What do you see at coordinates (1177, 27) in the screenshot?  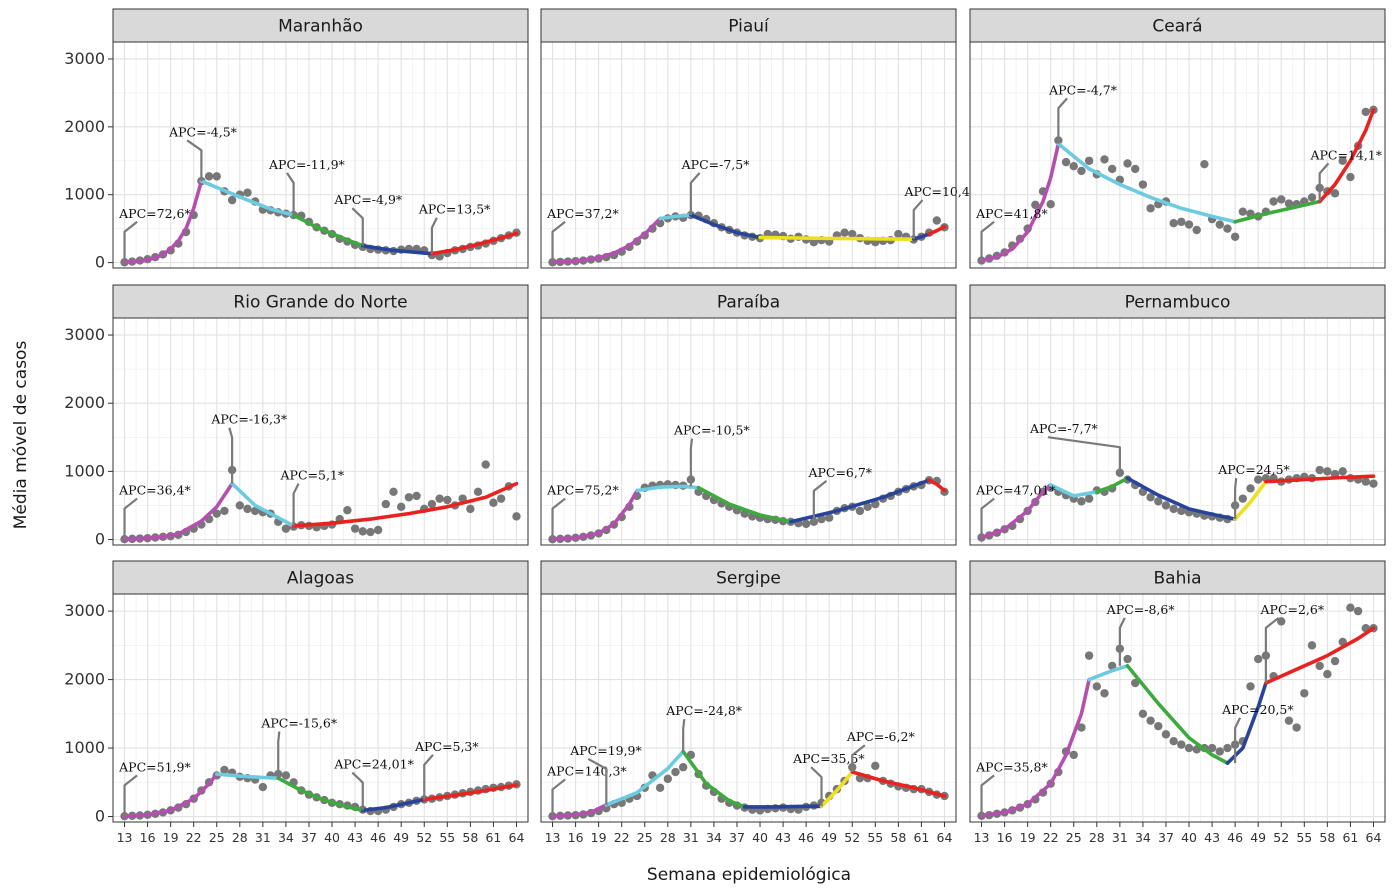 I see `panel-title: Ceará` at bounding box center [1177, 27].